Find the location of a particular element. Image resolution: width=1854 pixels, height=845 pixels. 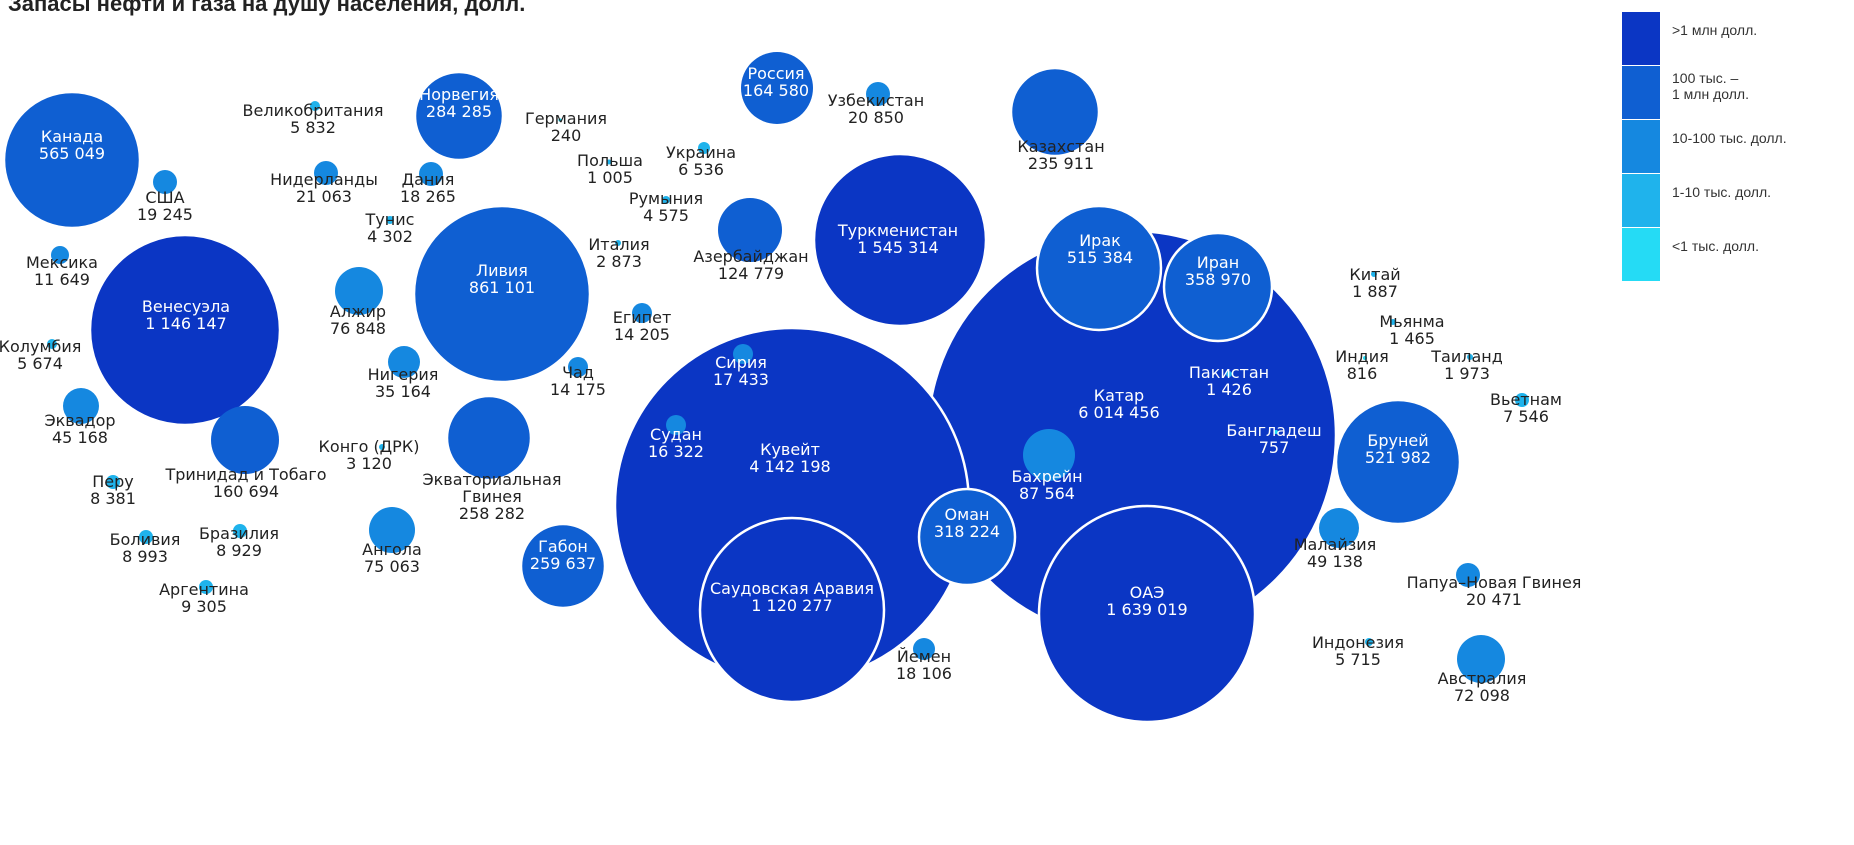

label-сирия: Сирия 17 433 is located at coordinates (741, 371).